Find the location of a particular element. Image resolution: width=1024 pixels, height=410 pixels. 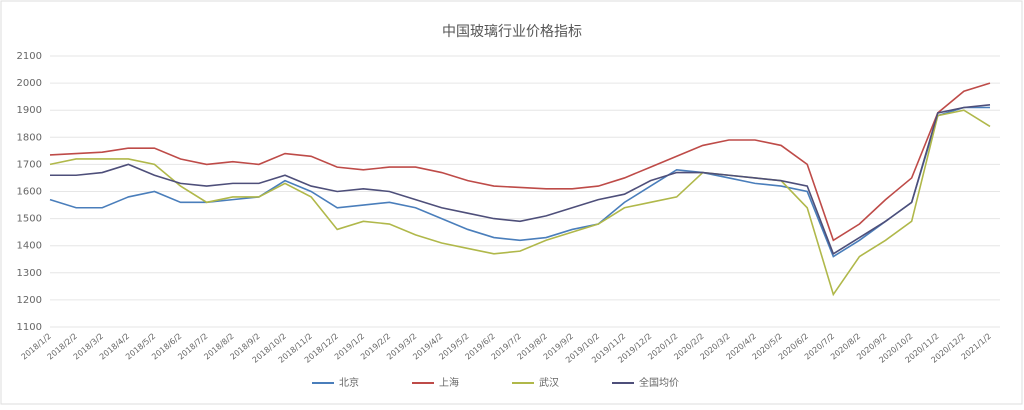

y-tick-label: 1600 is located at coordinates (29, 192).